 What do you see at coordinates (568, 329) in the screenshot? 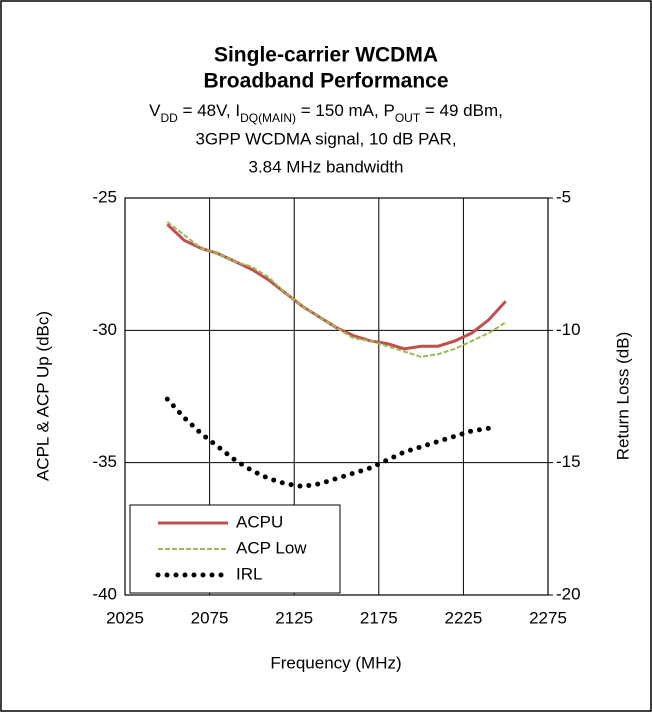
I see `y2-tick-label: -10` at bounding box center [568, 329].